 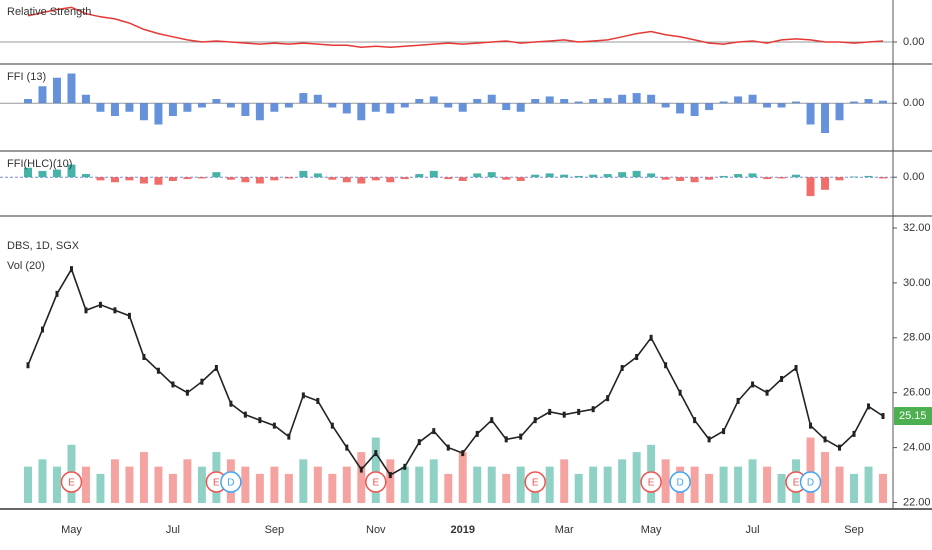 What do you see at coordinates (39, 164) in the screenshot?
I see `pane-title: FFI(HLC)(10)` at bounding box center [39, 164].